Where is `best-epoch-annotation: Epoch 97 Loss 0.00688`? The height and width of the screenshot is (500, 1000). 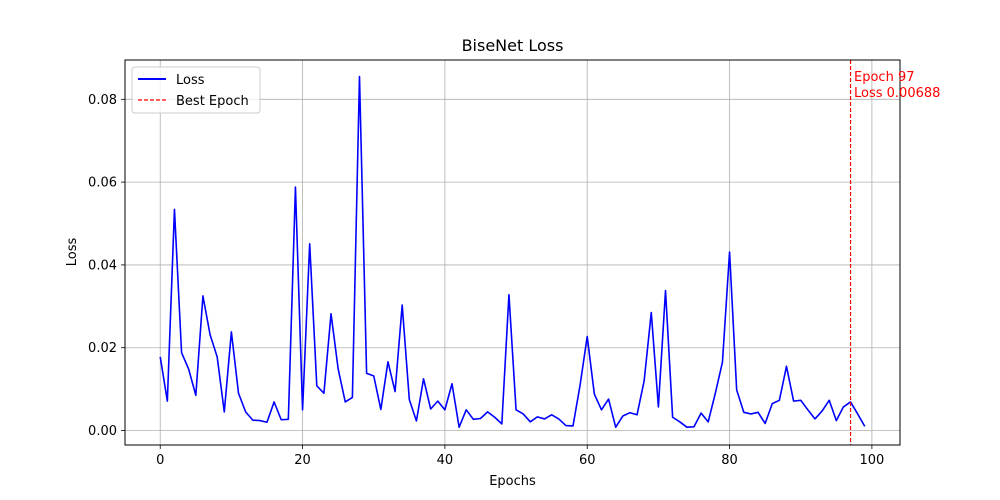 best-epoch-annotation: Epoch 97 Loss 0.00688 is located at coordinates (897, 85).